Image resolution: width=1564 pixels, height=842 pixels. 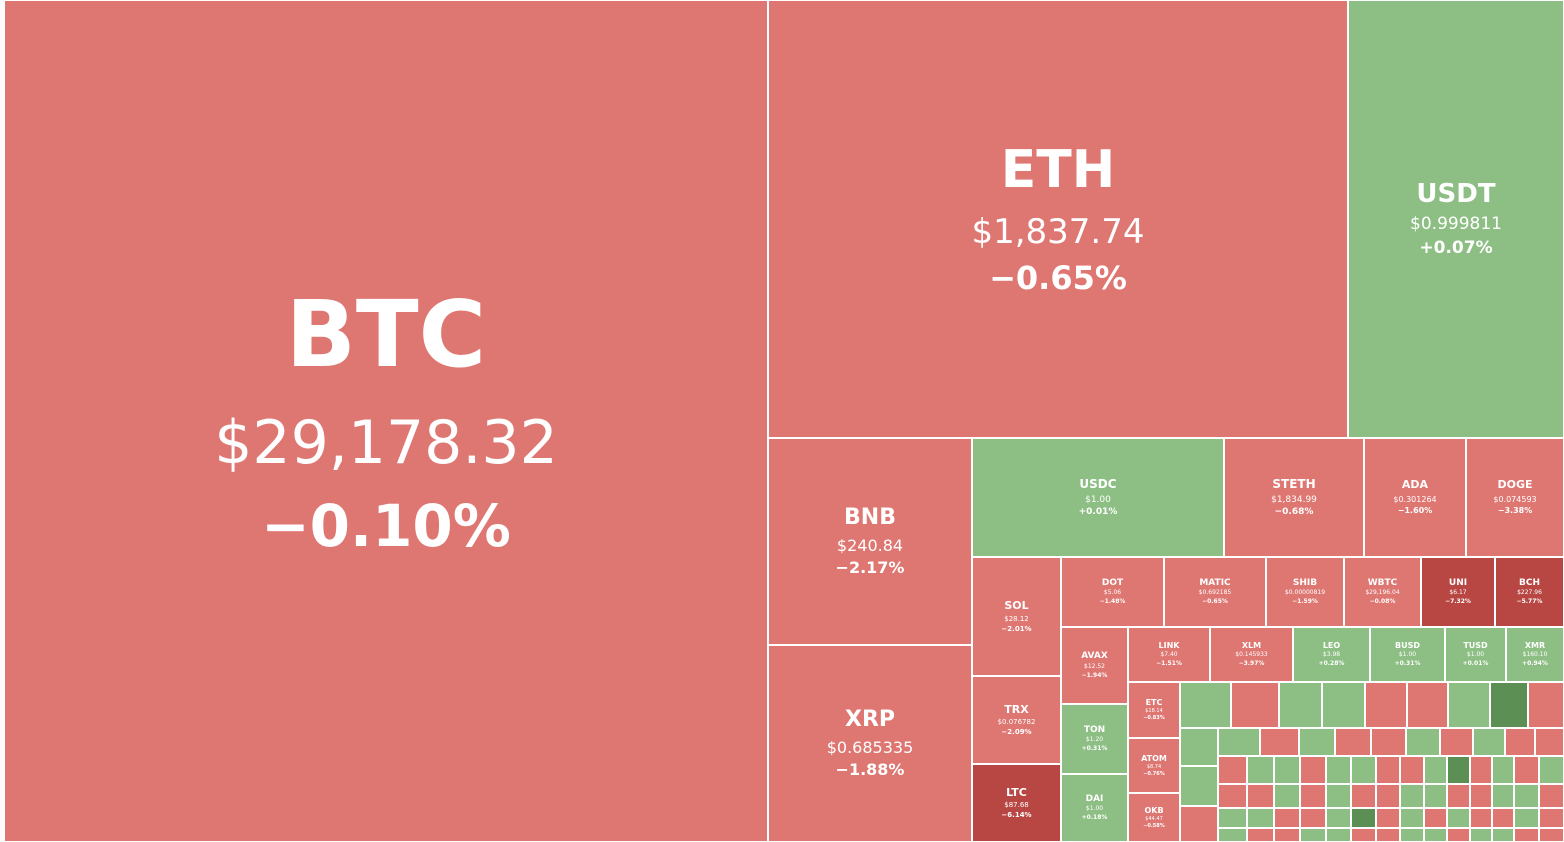 I want to click on tile-xrp: XRP $0.685335 −1.88%, so click(x=870, y=743).